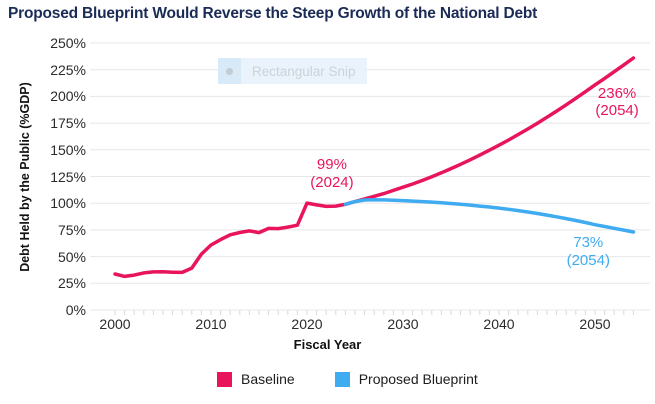 The image size is (655, 404). What do you see at coordinates (68, 69) in the screenshot?
I see `y-tick-label: 225%` at bounding box center [68, 69].